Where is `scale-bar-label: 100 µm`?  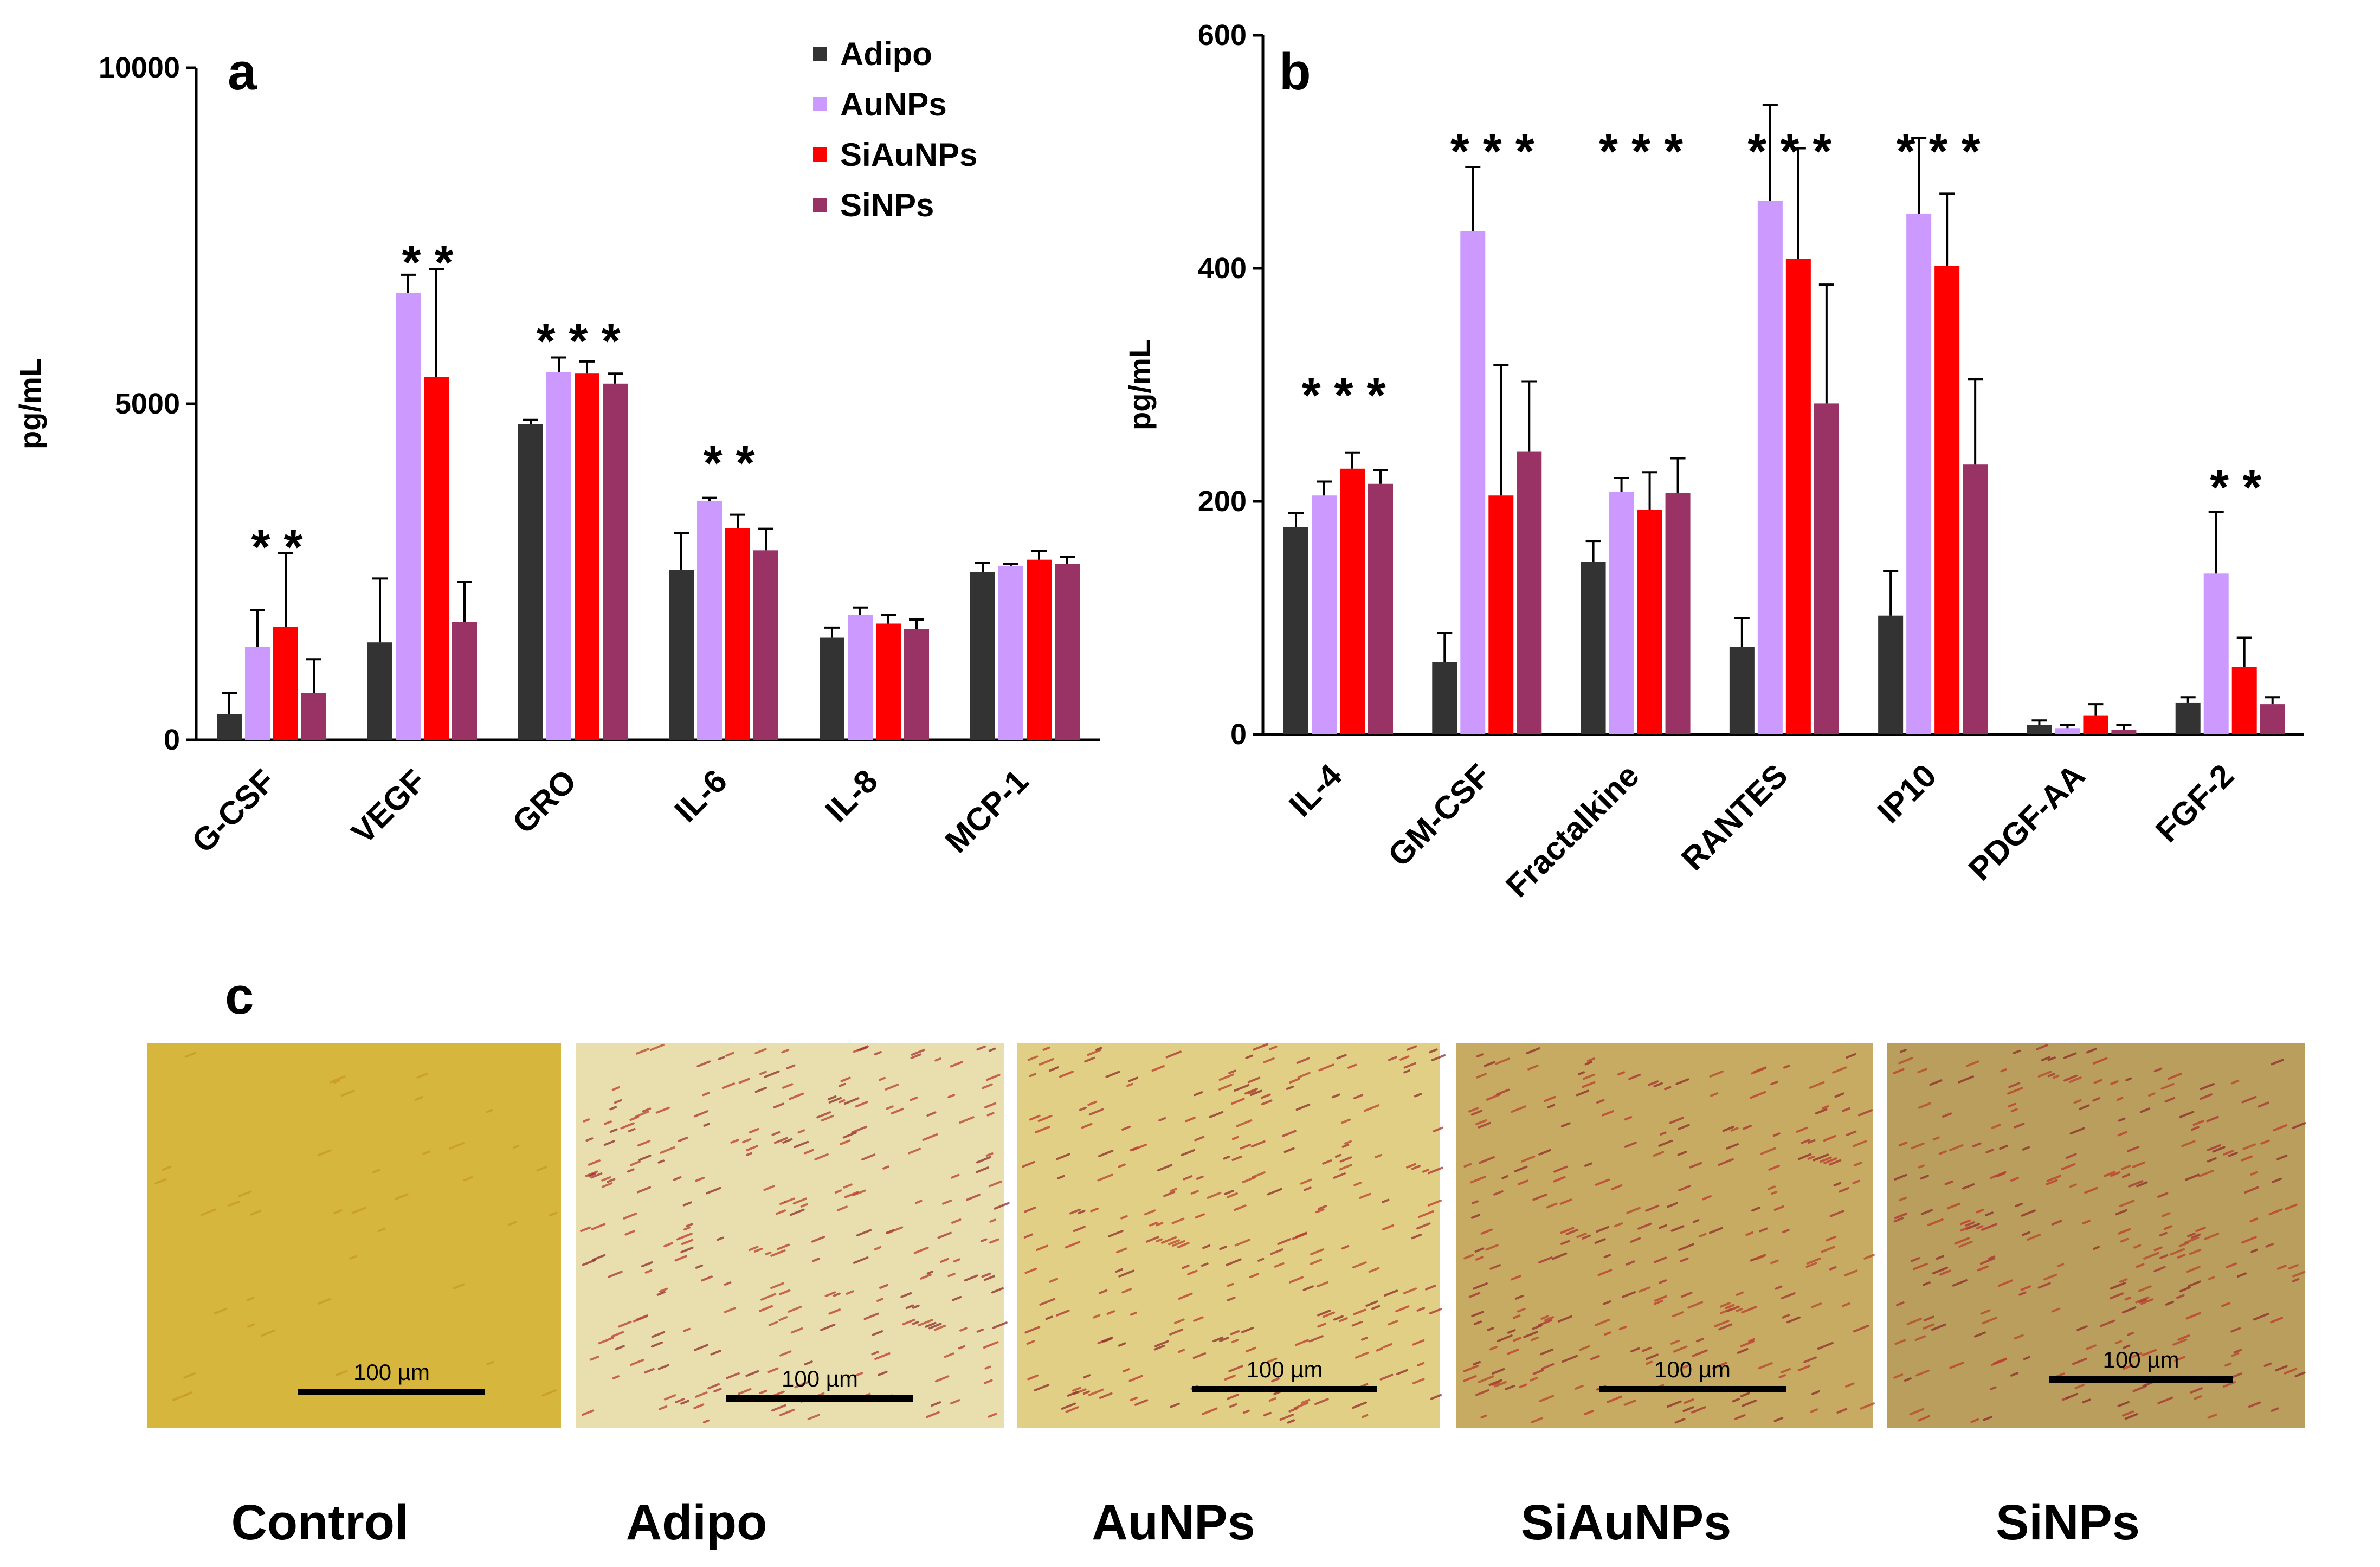
scale-bar-label: 100 µm is located at coordinates (391, 1372).